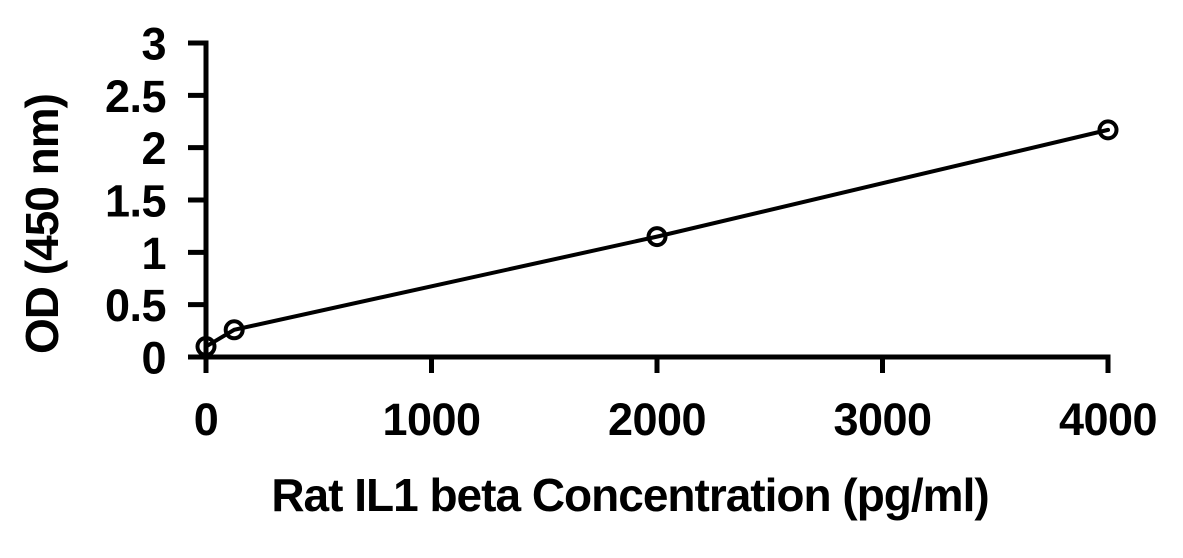  I want to click on y-tick-label: 3, so click(153, 44).